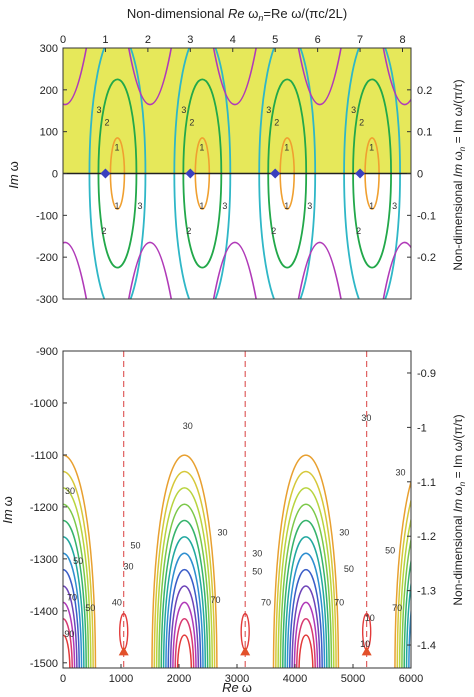  What do you see at coordinates (105, 40) in the screenshot?
I see `top-x-tick-label: 1` at bounding box center [105, 40].